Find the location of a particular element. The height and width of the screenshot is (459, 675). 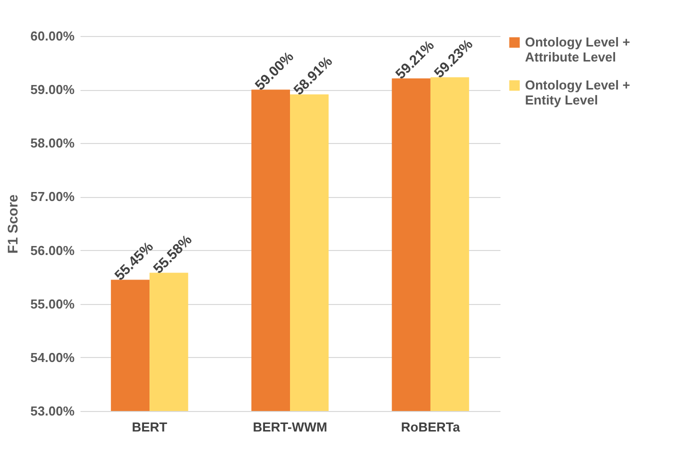

x-tick-label: RoBERTa is located at coordinates (430, 427).